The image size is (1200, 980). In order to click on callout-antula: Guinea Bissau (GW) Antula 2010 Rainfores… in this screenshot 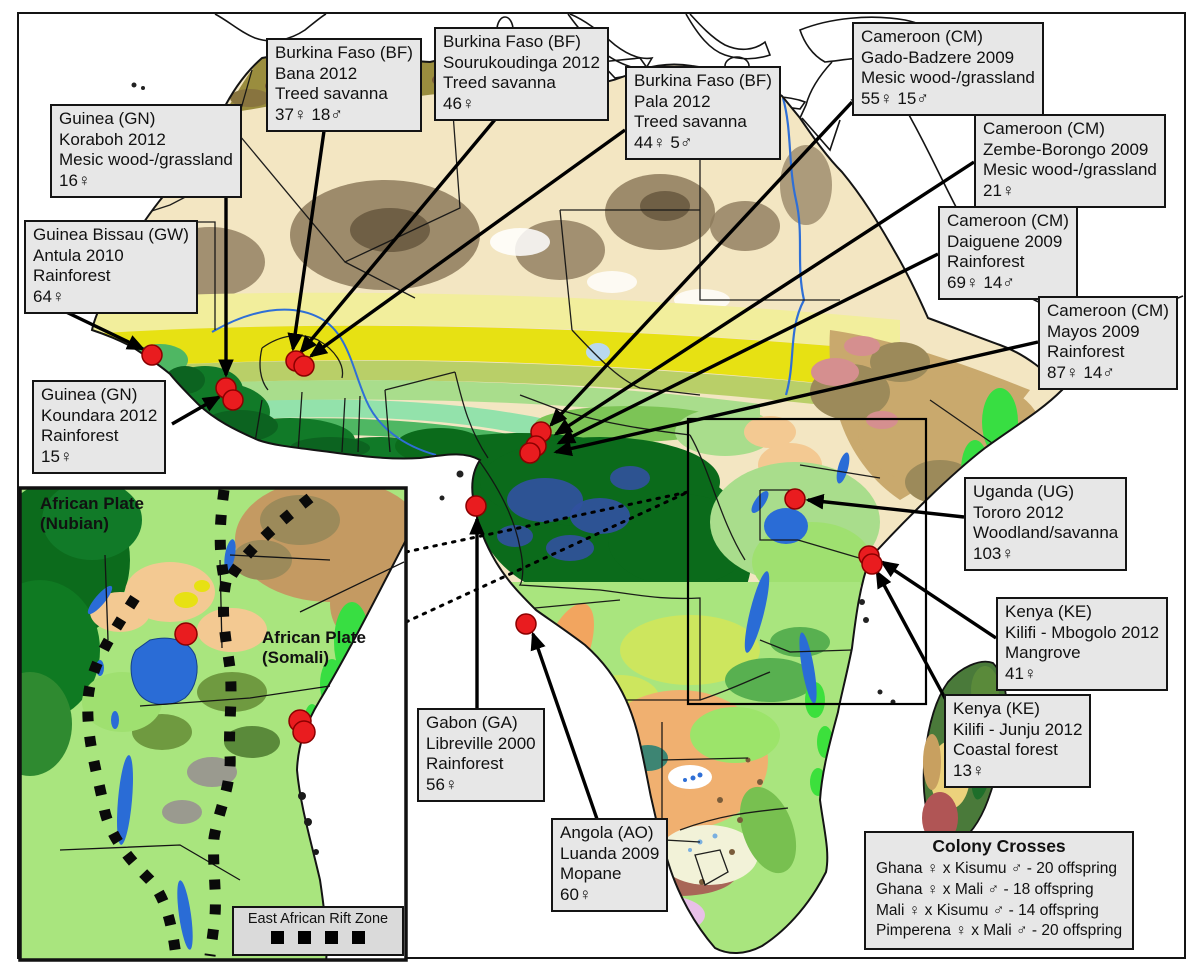, I will do `click(111, 267)`.